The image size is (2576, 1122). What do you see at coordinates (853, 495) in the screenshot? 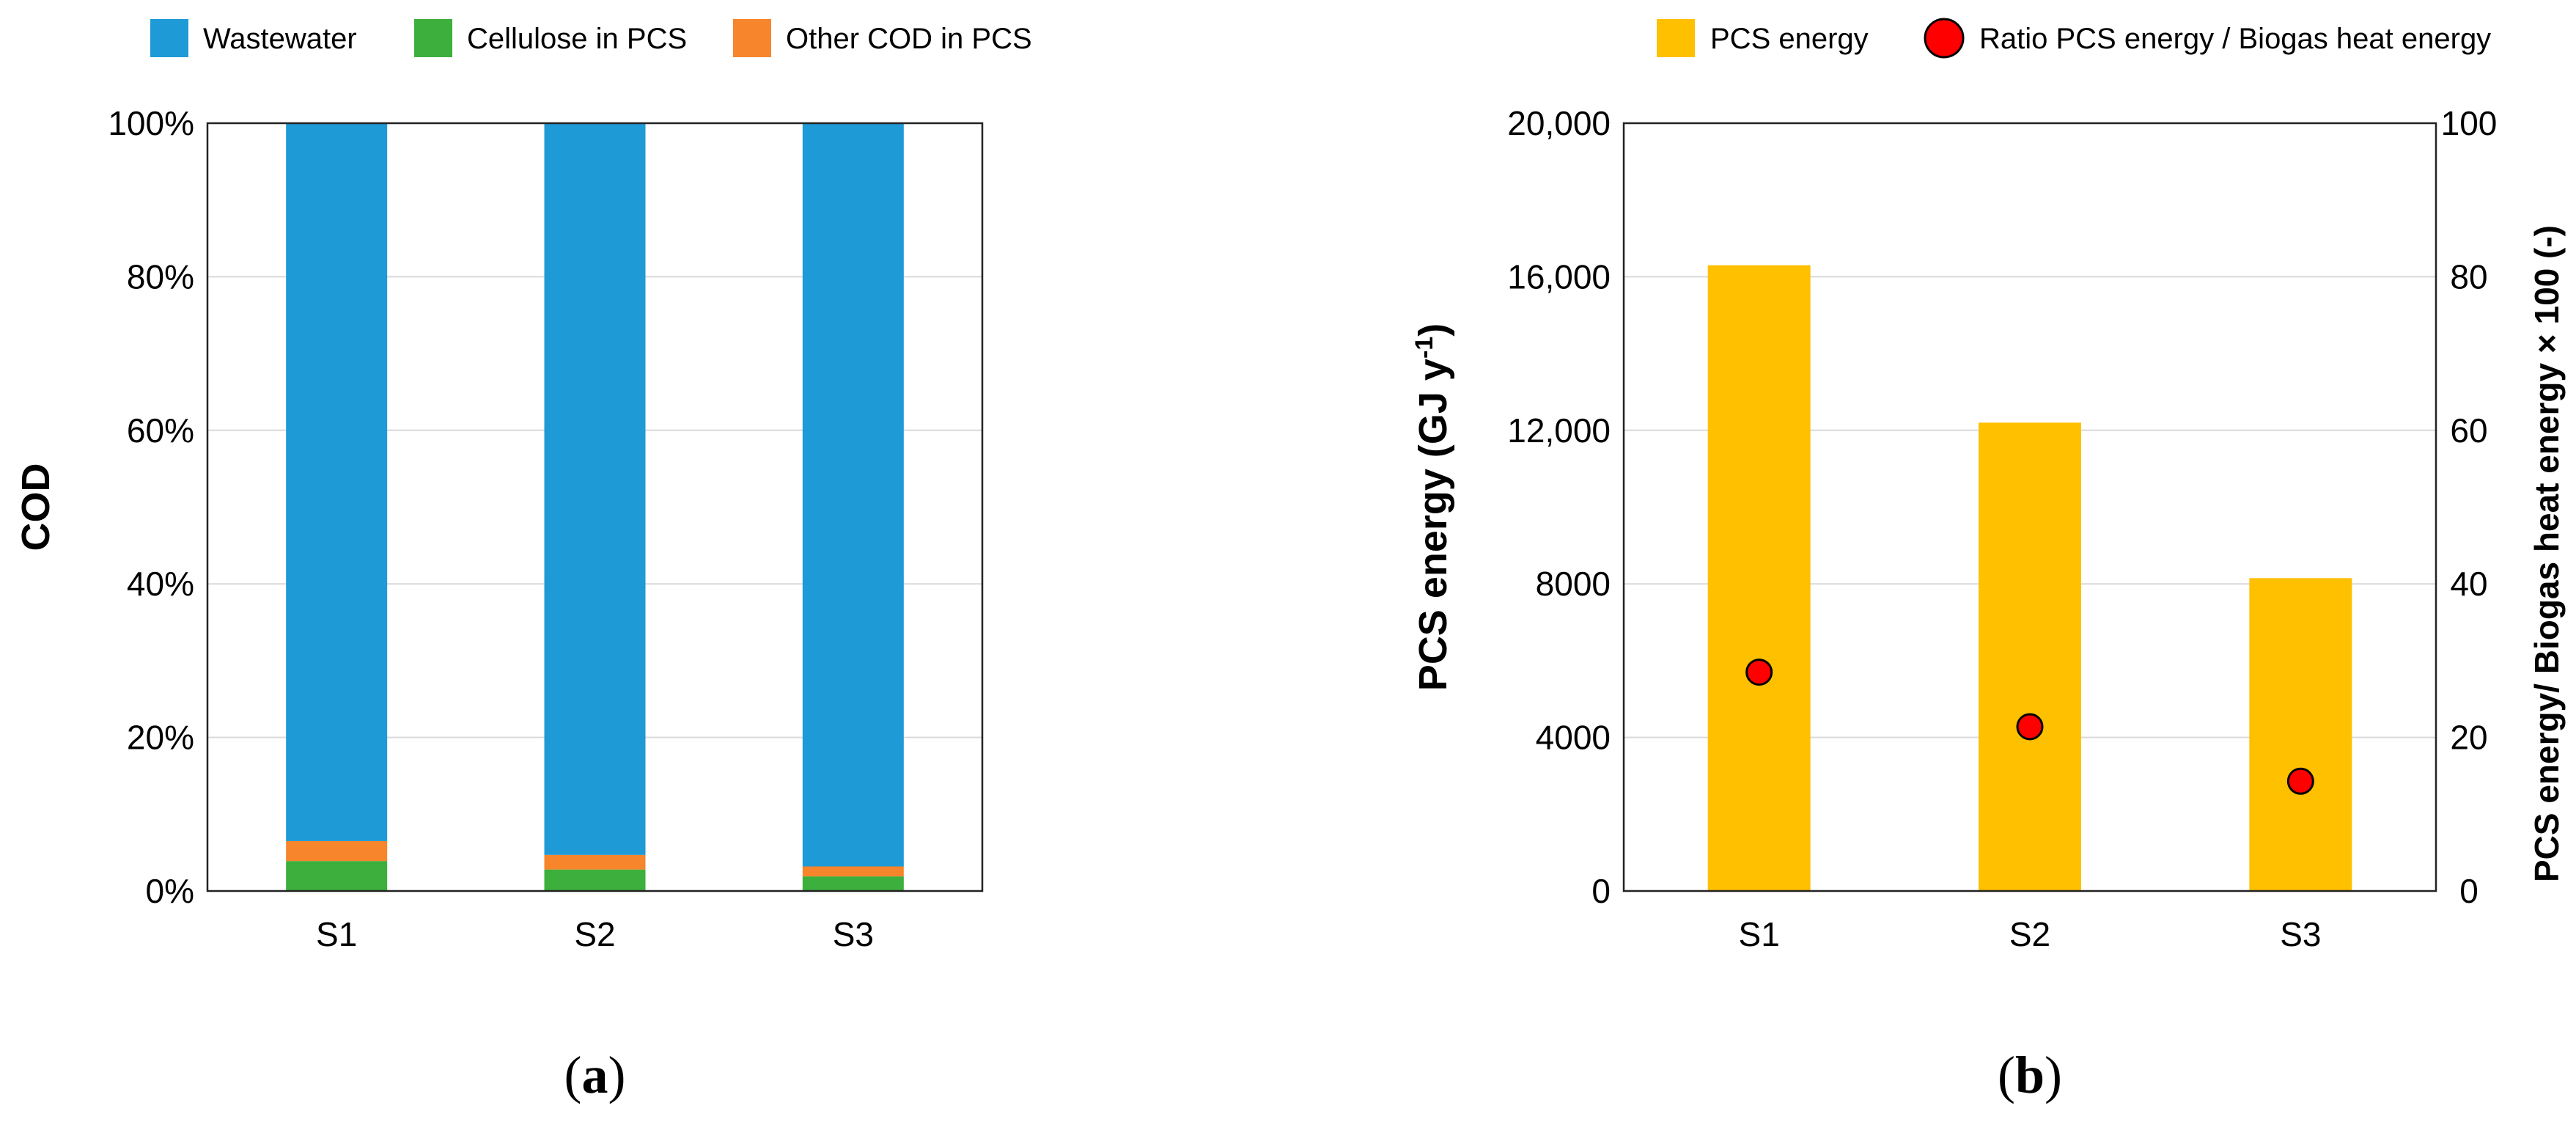
I see `bar-a-wastewater-s3` at bounding box center [853, 495].